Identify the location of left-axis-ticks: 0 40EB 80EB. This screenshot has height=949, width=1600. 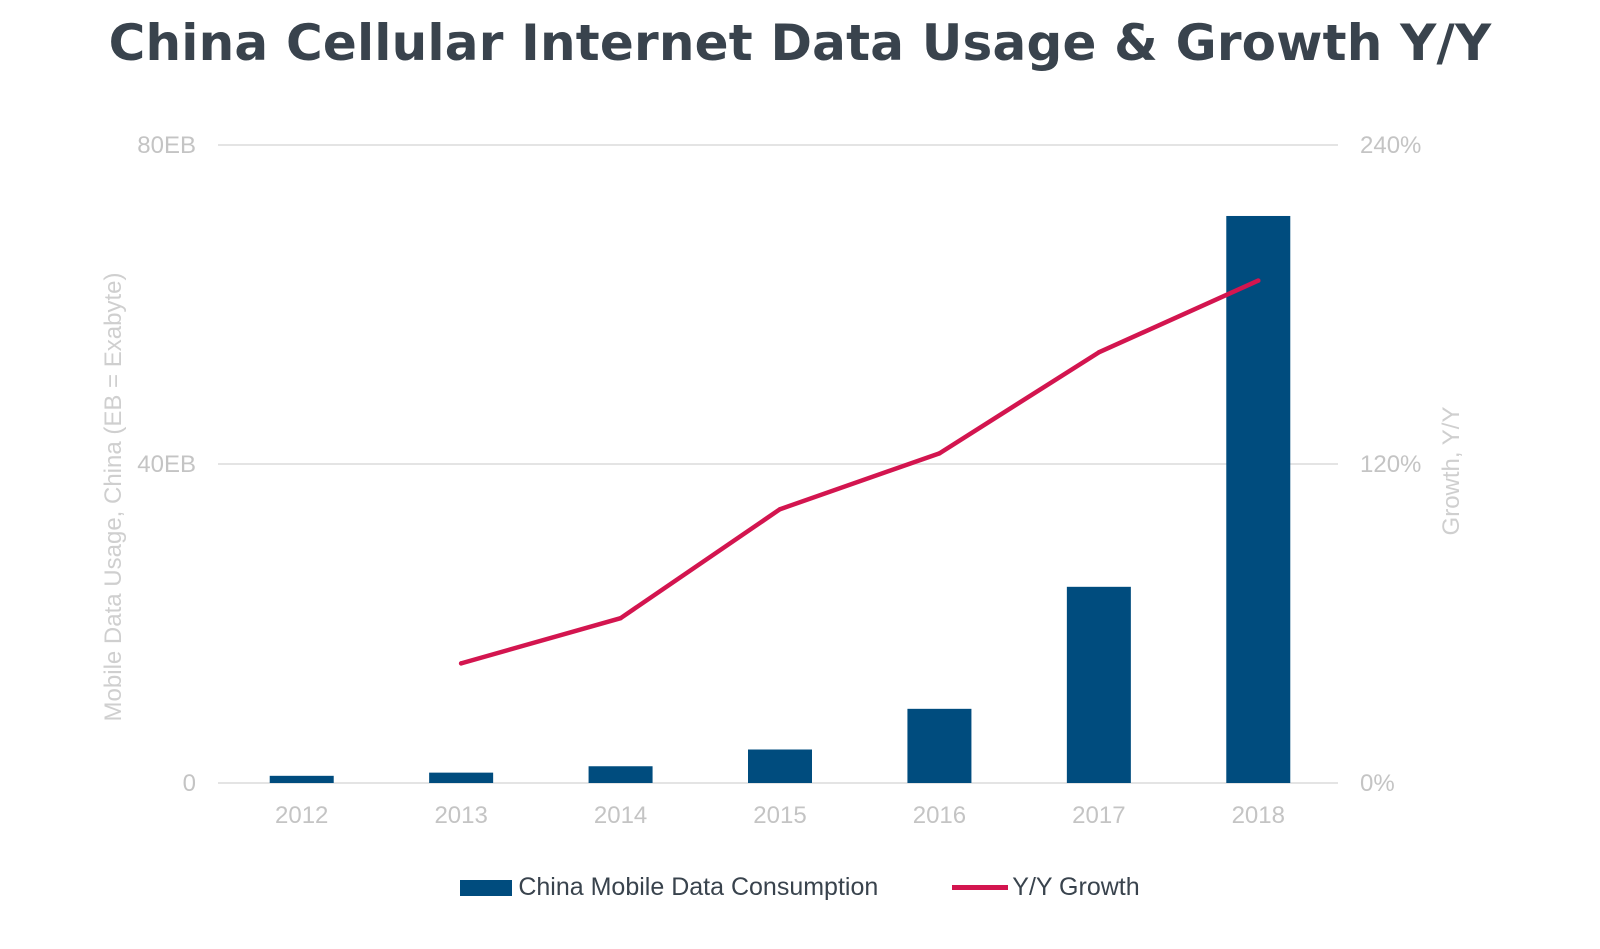
(166, 464).